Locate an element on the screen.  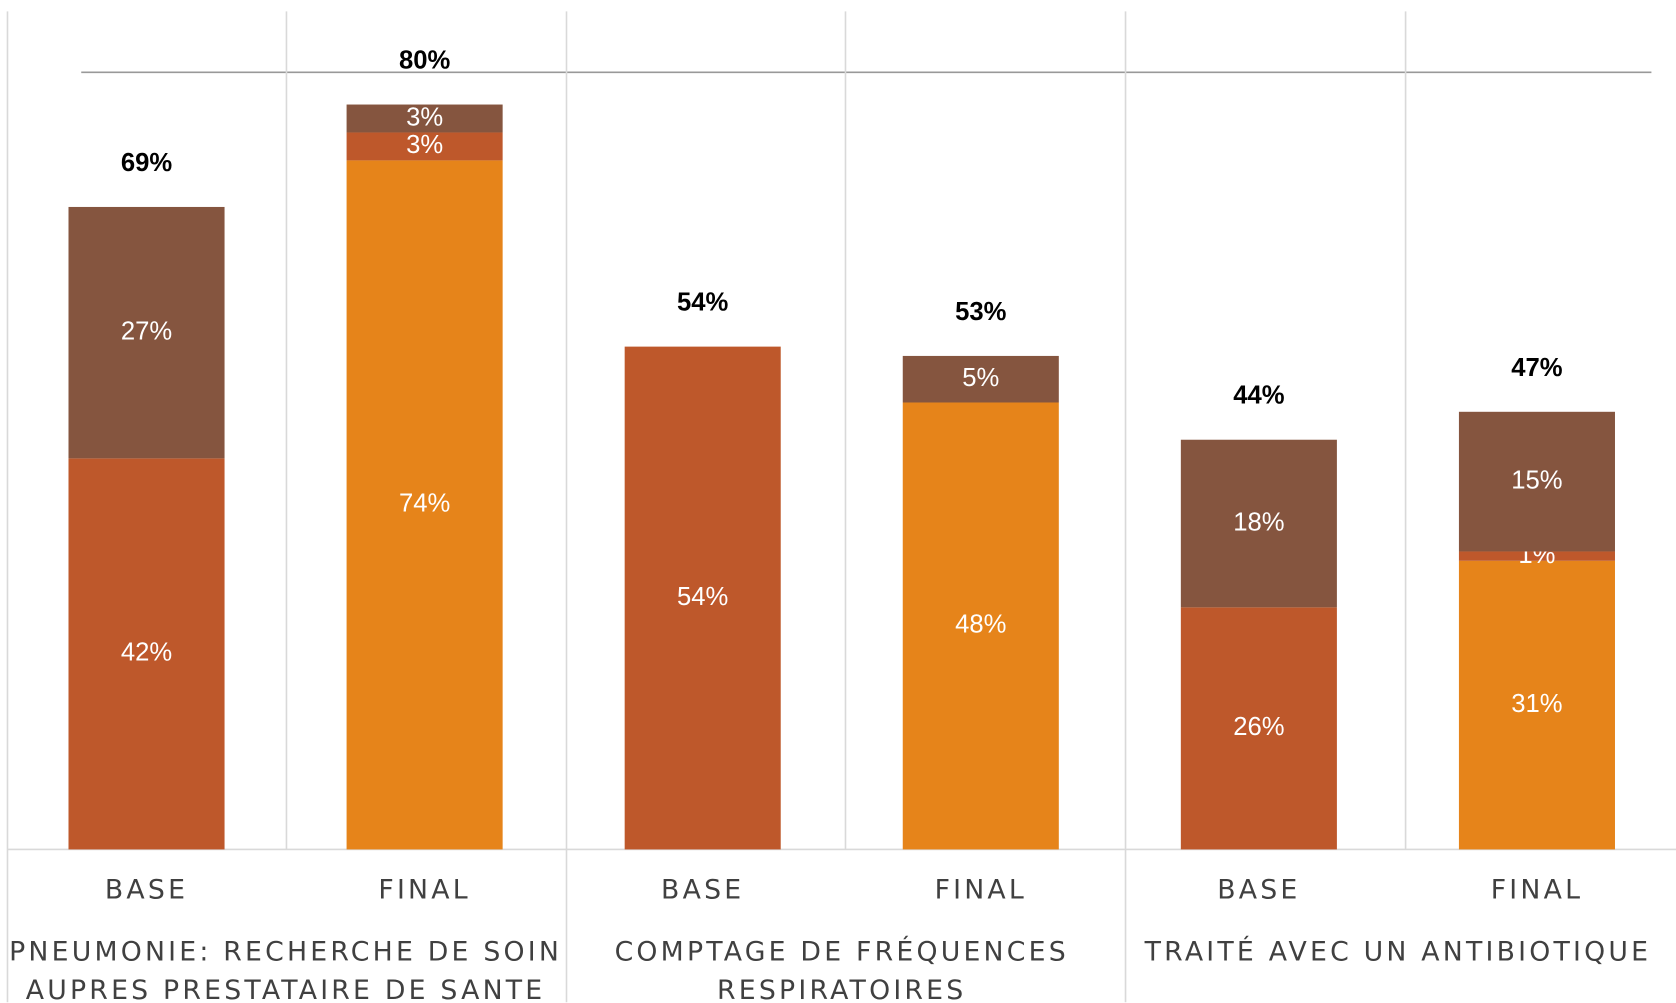
group-label: COMPTAGE DE FRÉQUENCES RESPIRATOIRES is located at coordinates (841, 969).